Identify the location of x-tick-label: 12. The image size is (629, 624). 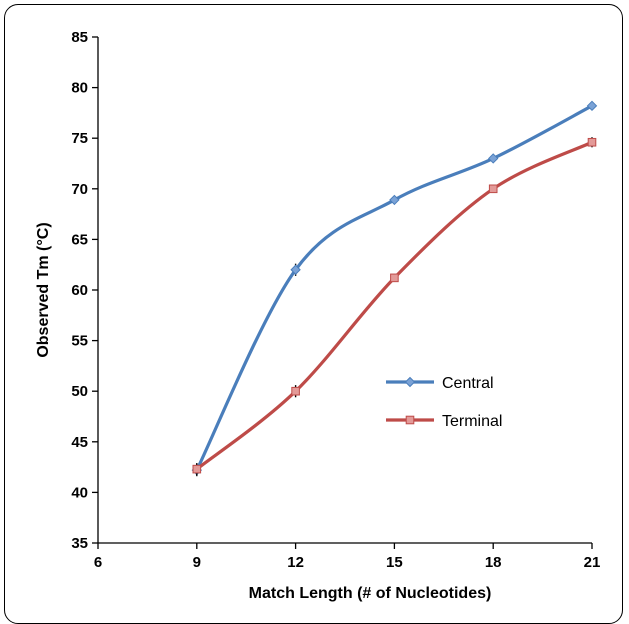
(295, 562).